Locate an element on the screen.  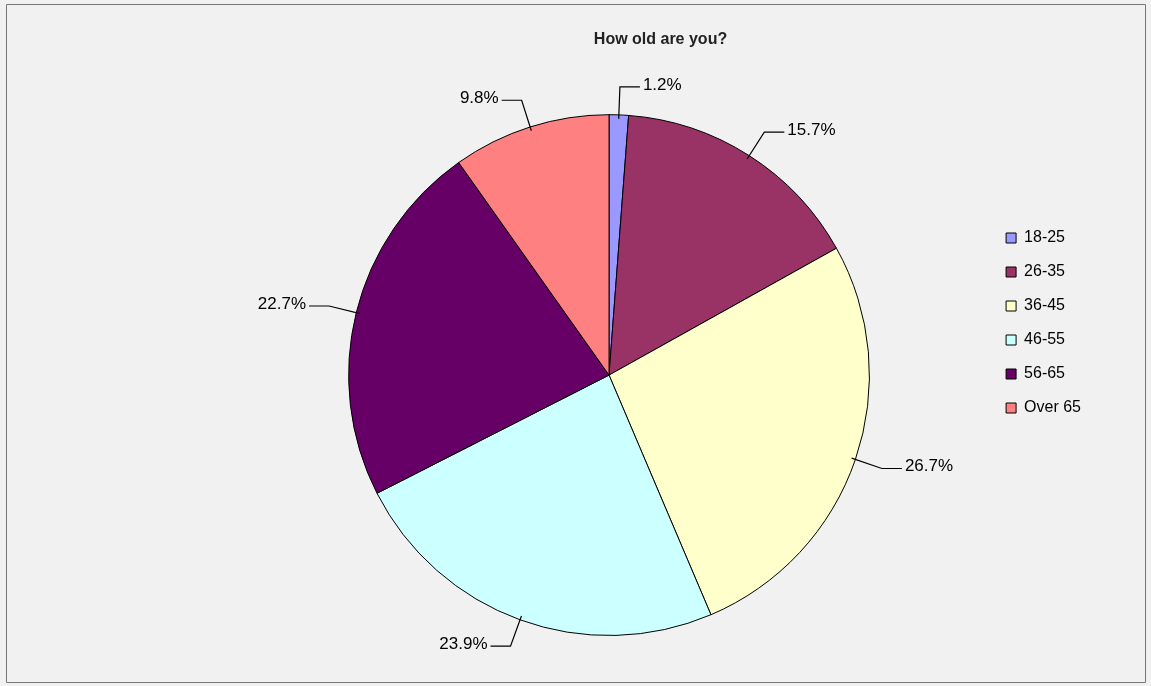
data-label: 15.7% is located at coordinates (811, 129).